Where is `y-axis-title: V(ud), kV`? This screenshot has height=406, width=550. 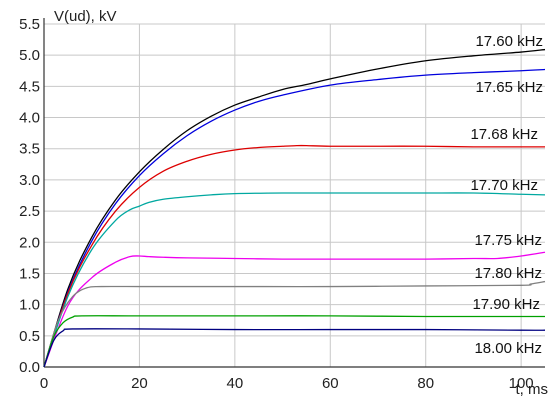
y-axis-title: V(ud), kV is located at coordinates (85, 16).